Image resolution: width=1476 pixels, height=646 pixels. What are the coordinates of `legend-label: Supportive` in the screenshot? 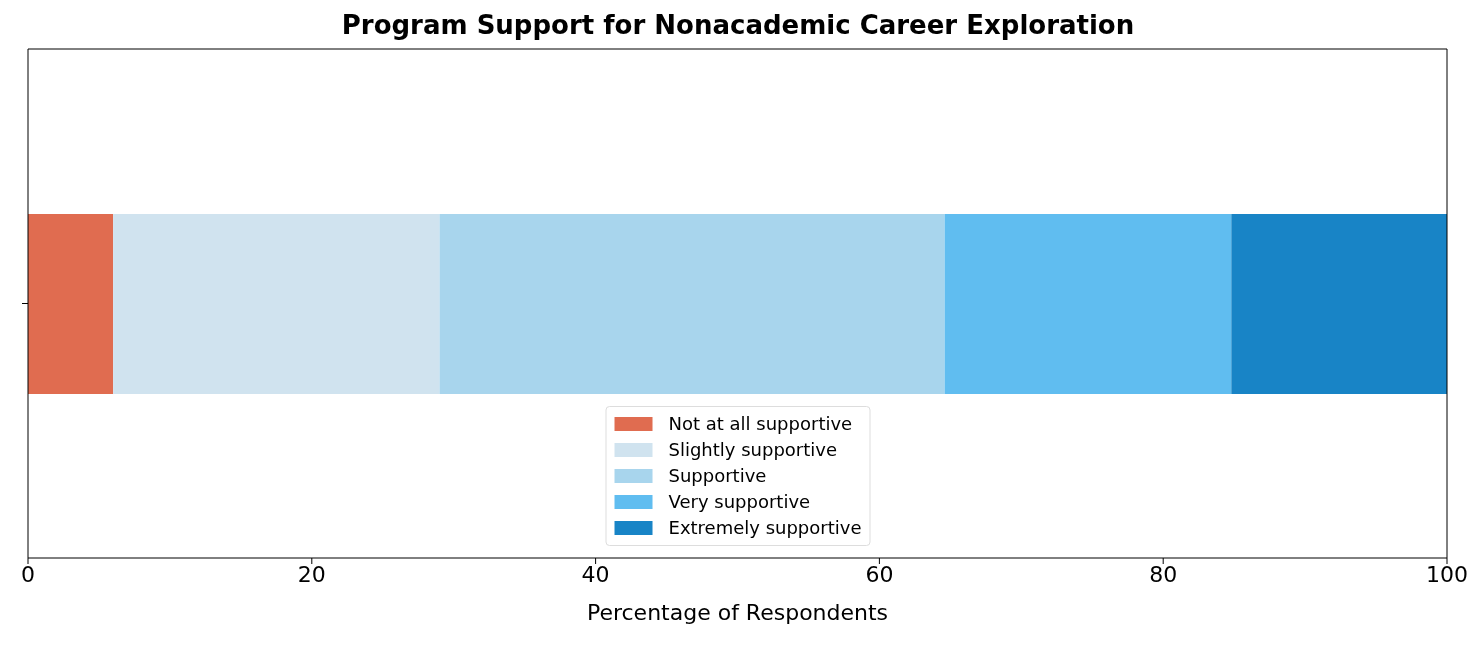 It's located at (717, 476).